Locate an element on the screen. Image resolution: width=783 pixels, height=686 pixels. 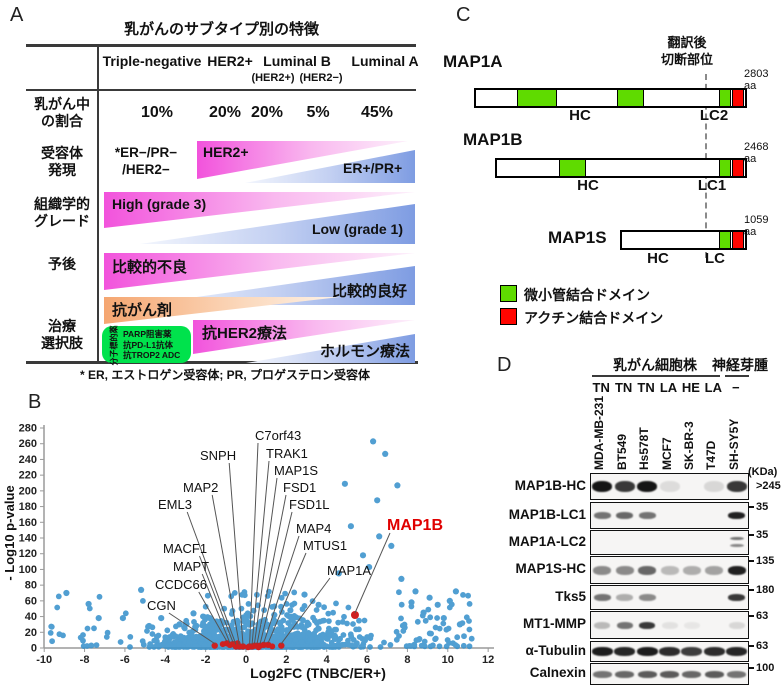
col-triple-negative: Triple-negative is located at coordinates (152, 61).